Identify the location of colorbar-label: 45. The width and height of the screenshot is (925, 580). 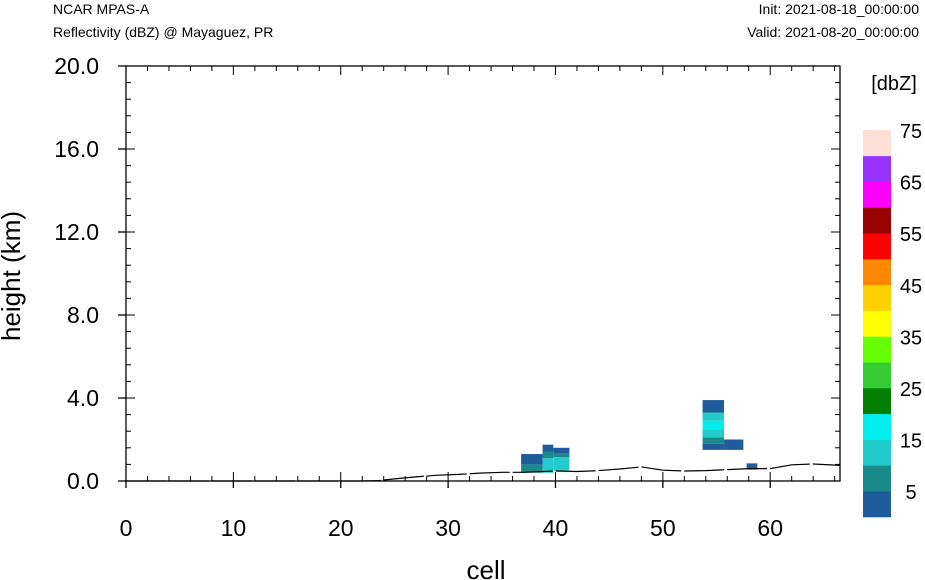
(911, 287).